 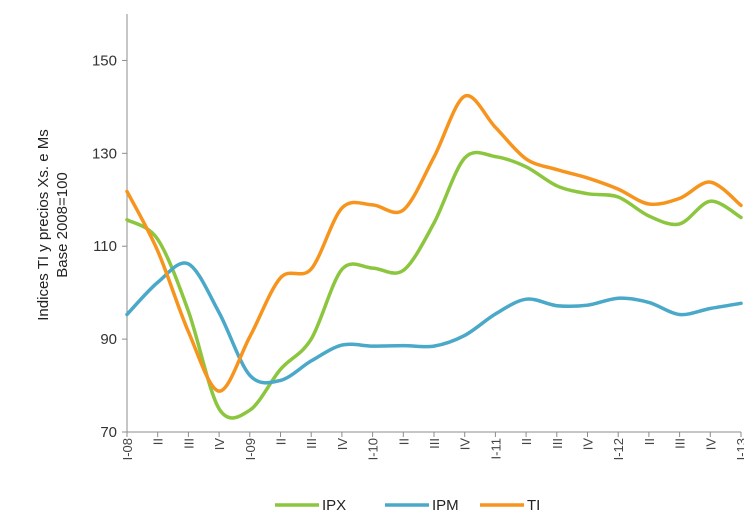 What do you see at coordinates (104, 153) in the screenshot?
I see `y-tick-label: 130` at bounding box center [104, 153].